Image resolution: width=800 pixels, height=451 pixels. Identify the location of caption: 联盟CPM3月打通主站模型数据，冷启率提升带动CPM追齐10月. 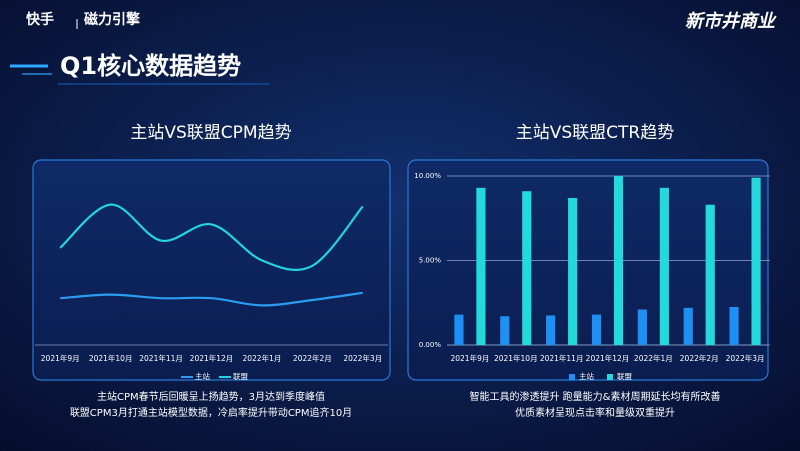
(211, 412).